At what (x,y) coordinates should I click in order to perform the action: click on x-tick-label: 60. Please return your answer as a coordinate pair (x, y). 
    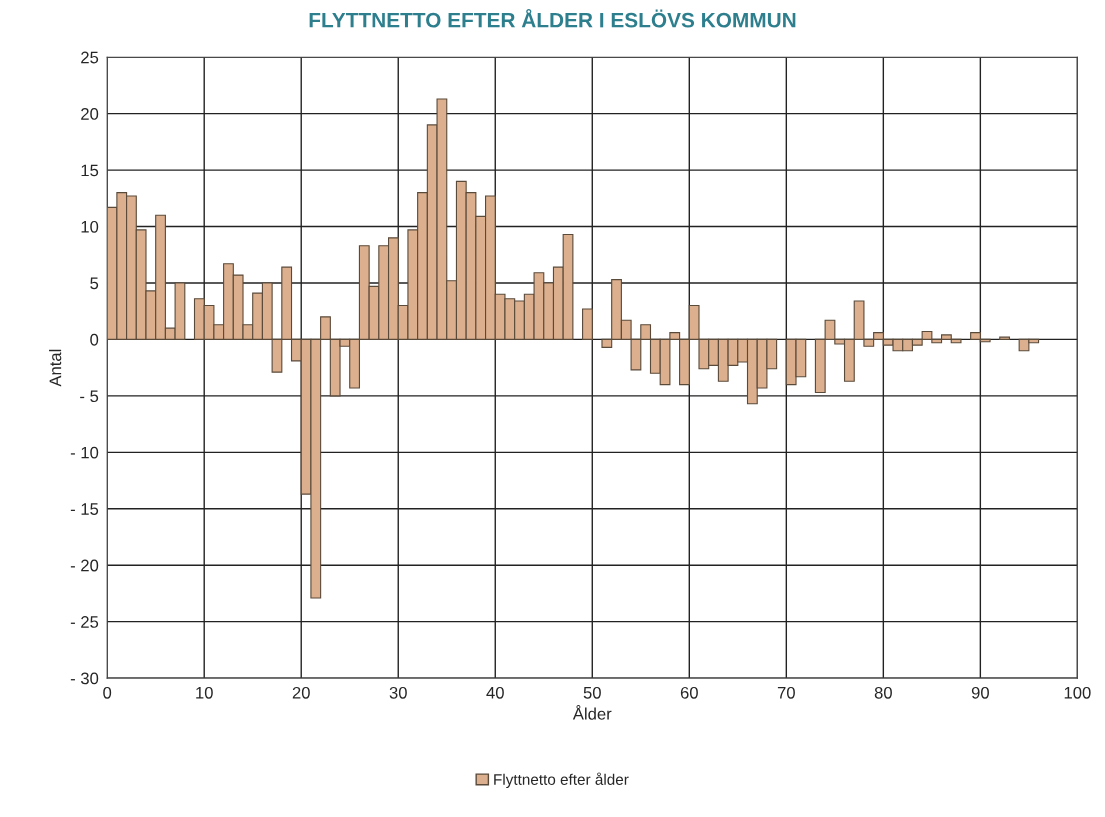
    Looking at the image, I should click on (689, 692).